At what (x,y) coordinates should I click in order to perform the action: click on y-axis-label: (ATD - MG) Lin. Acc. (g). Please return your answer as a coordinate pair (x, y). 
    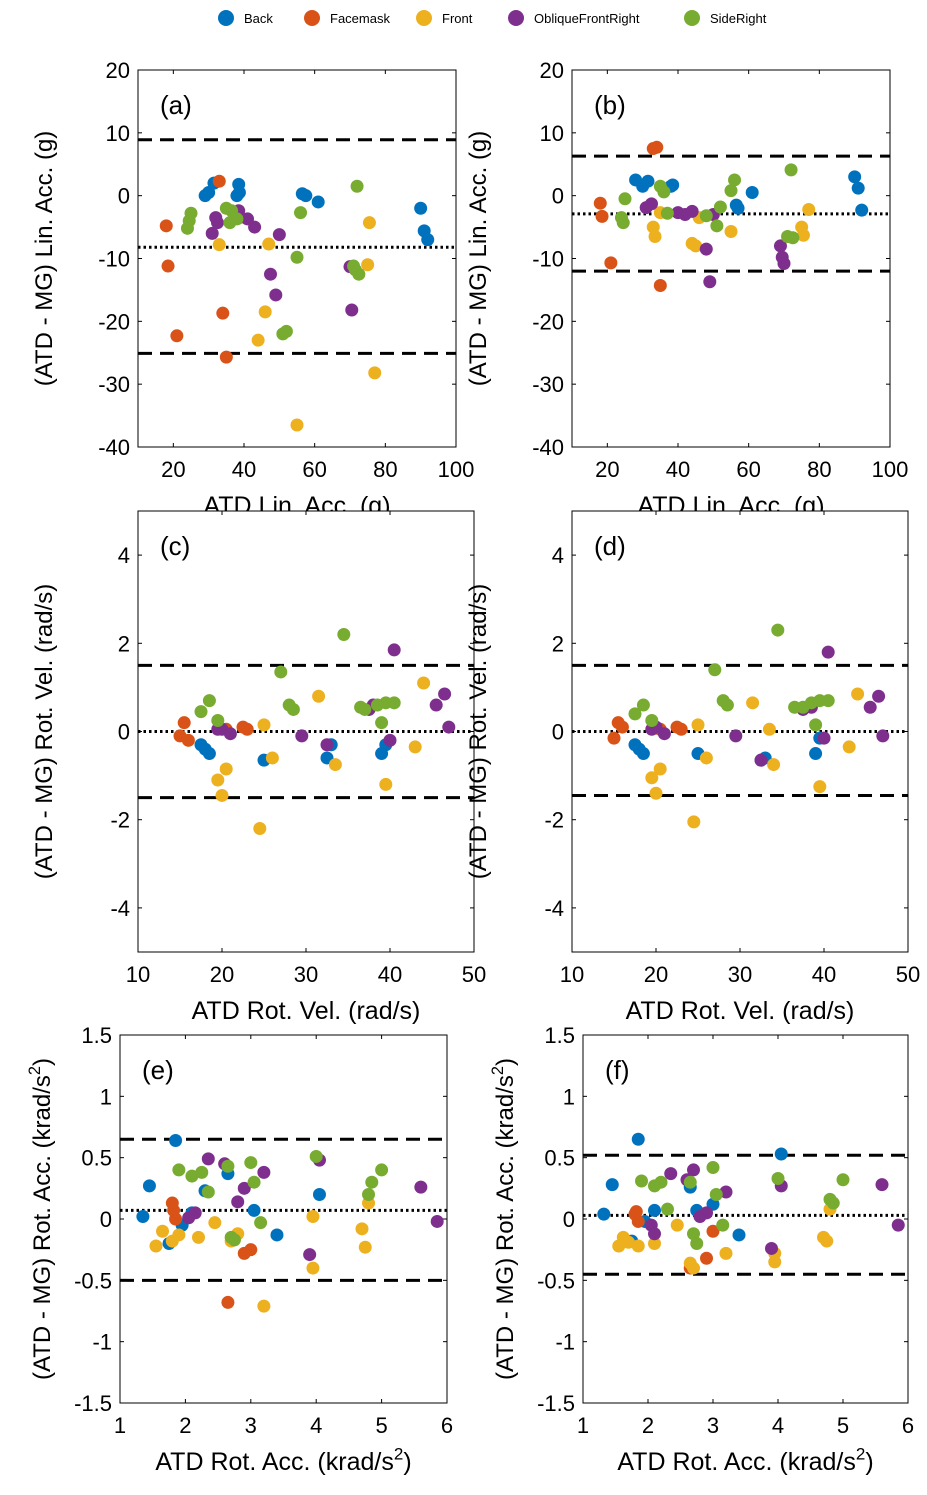
    Looking at the image, I should click on (44, 259).